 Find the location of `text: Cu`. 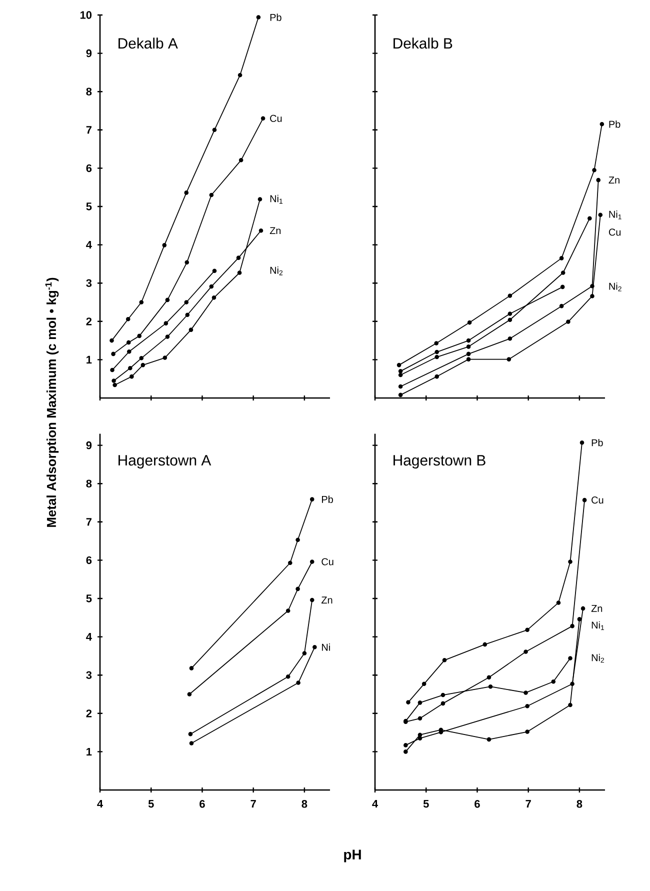

text: Cu is located at coordinates (614, 232).